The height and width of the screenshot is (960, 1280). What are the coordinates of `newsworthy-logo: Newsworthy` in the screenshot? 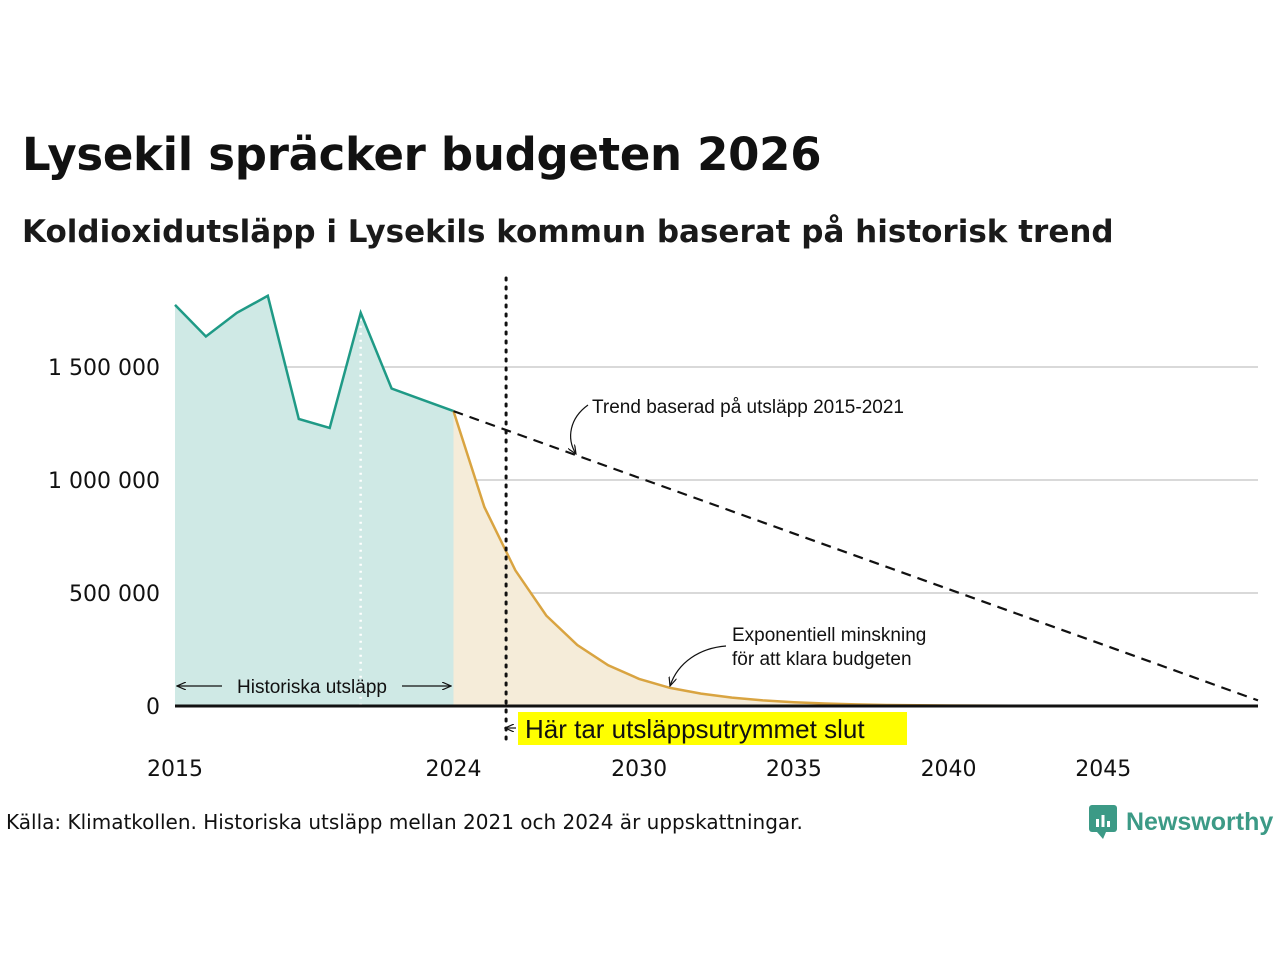 It's located at (1180, 822).